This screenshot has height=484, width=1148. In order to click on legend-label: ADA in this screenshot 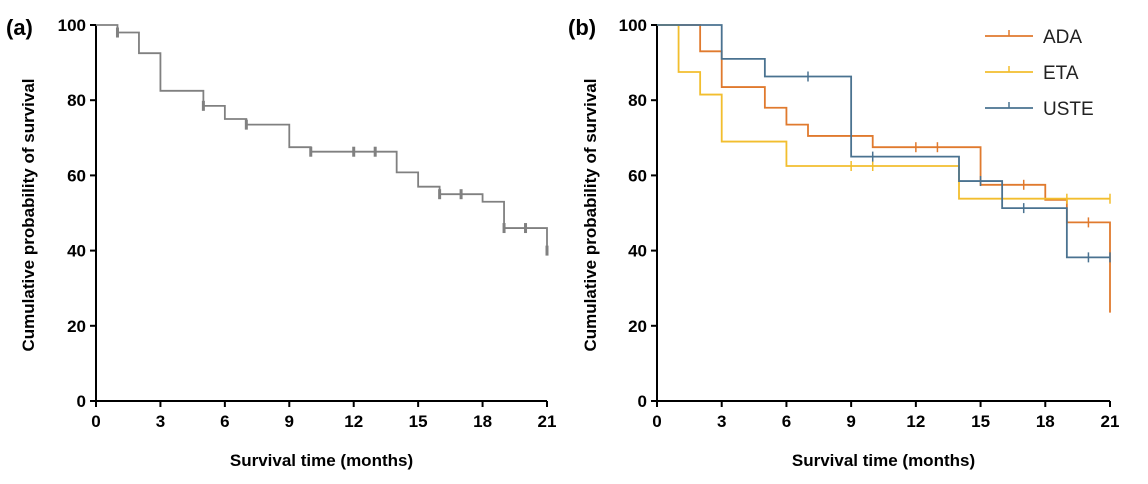, I will do `click(1062, 37)`.